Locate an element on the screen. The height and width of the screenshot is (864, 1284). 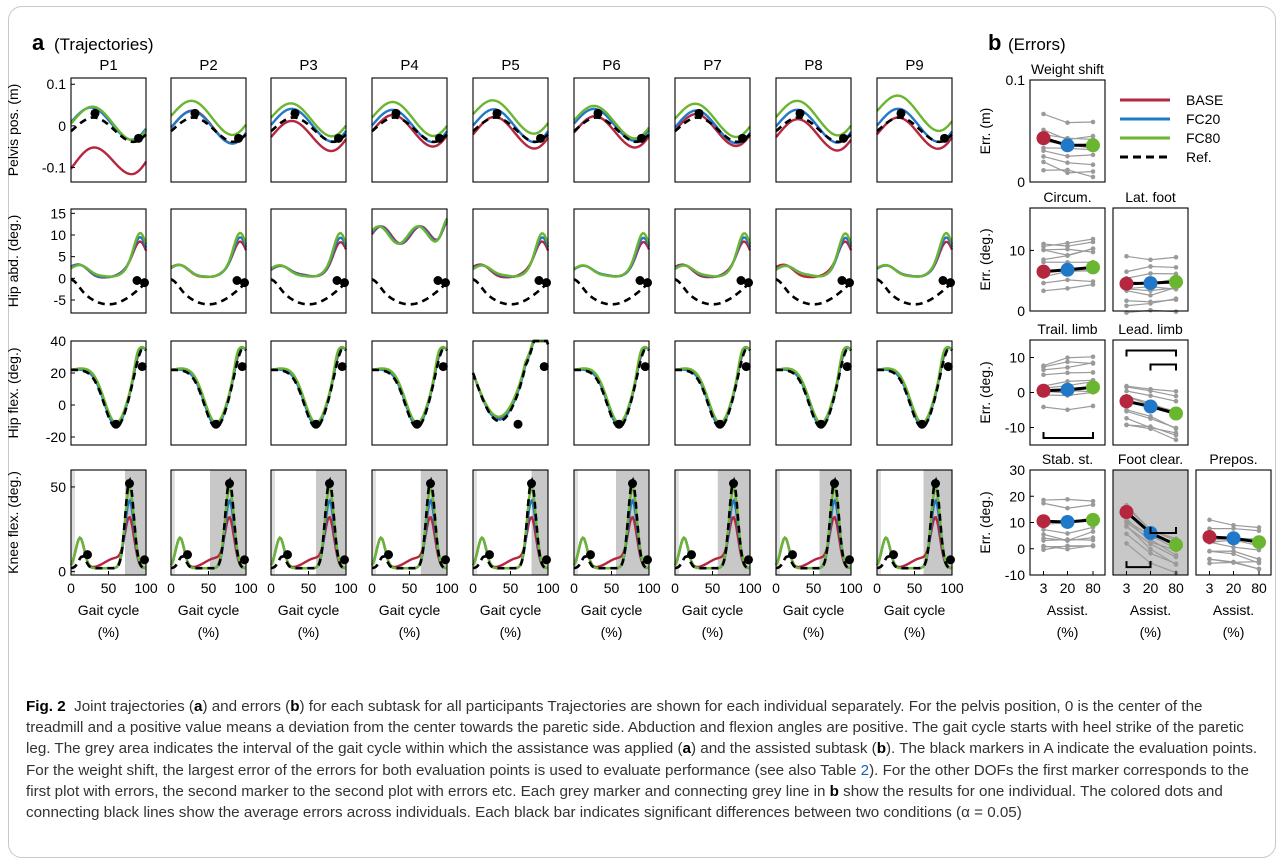
x-axis-unit: (%) is located at coordinates (915, 632).